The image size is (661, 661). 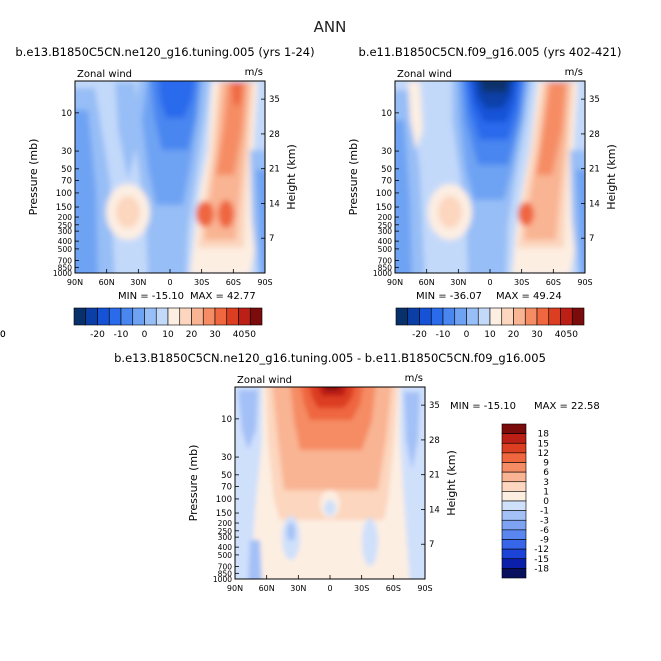 What do you see at coordinates (449, 296) in the screenshot?
I see `panel-b-min-label: MIN = -36.07` at bounding box center [449, 296].